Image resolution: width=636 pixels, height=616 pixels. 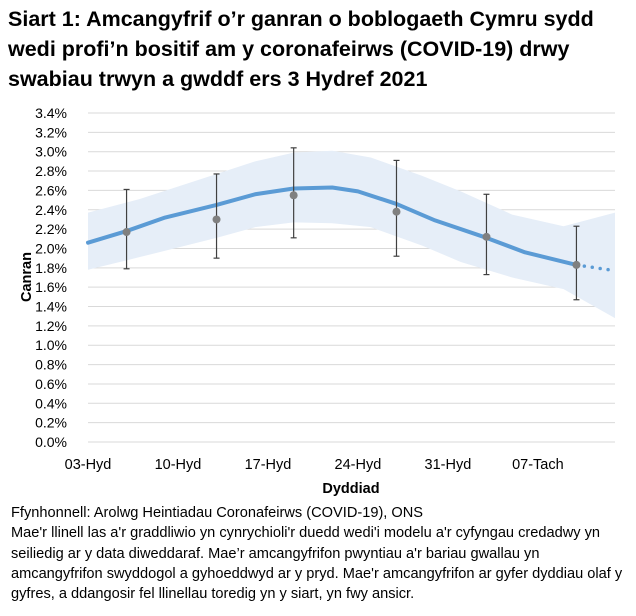 What do you see at coordinates (51, 287) in the screenshot?
I see `y-tick-label: 1.6%` at bounding box center [51, 287].